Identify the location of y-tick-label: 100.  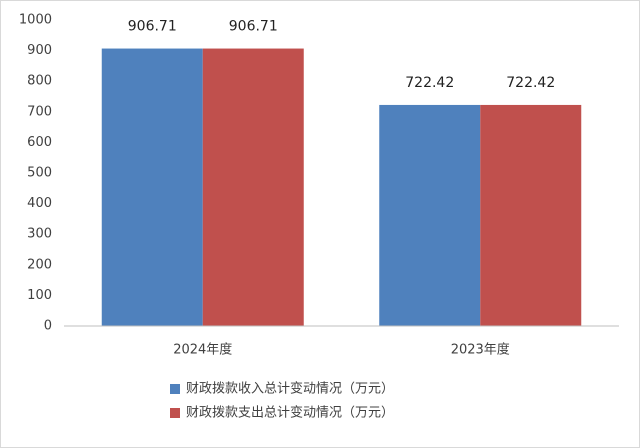
(39, 295).